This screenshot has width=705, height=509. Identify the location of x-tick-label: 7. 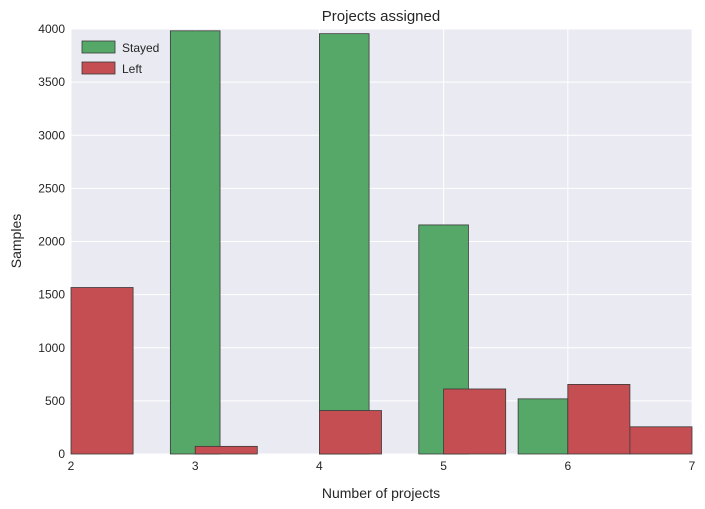
(692, 466).